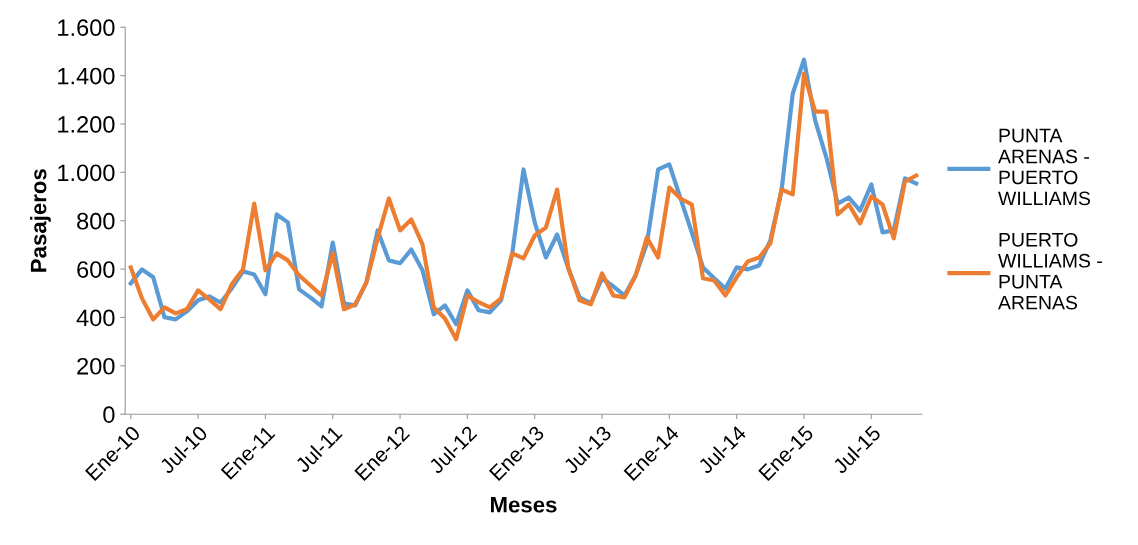 The width and height of the screenshot is (1138, 545). I want to click on y-tick-label: 1.000, so click(86, 173).